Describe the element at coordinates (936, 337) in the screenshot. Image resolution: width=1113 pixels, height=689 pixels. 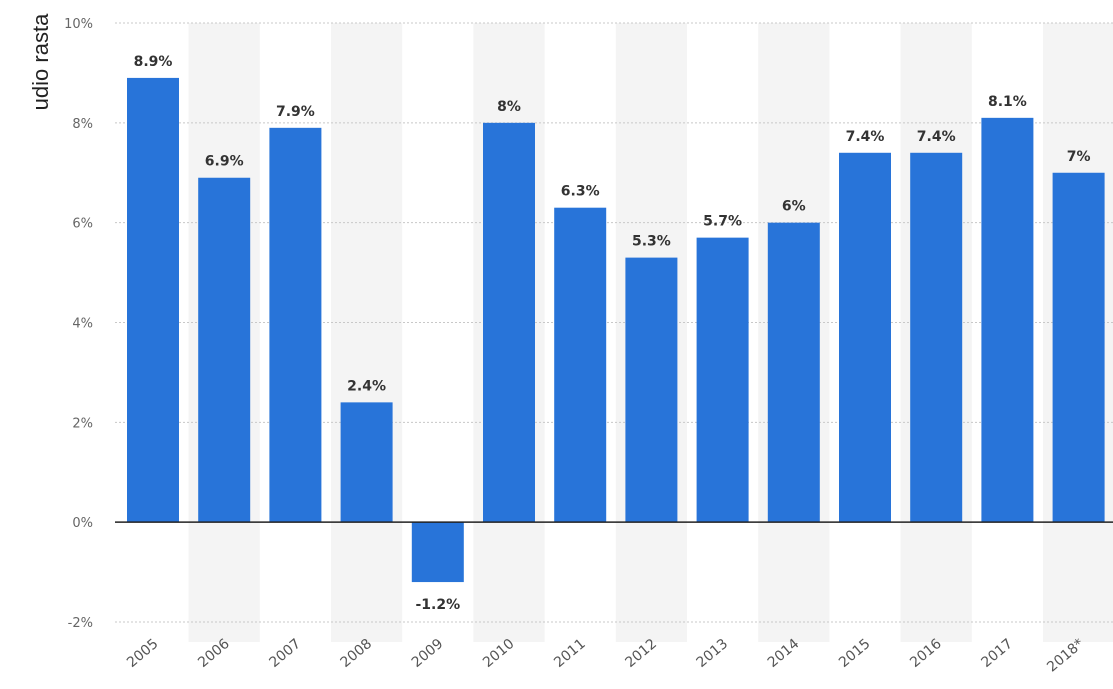
I see `bar-2016` at that location.